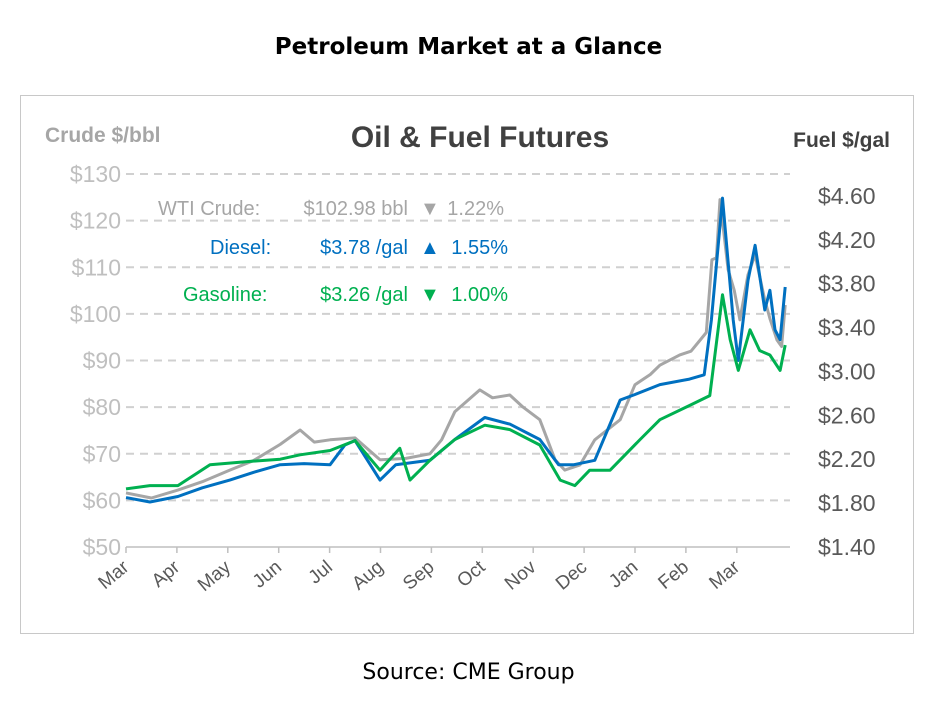 This screenshot has height=724, width=937. I want to click on x-tick-label: Aug, so click(367, 576).